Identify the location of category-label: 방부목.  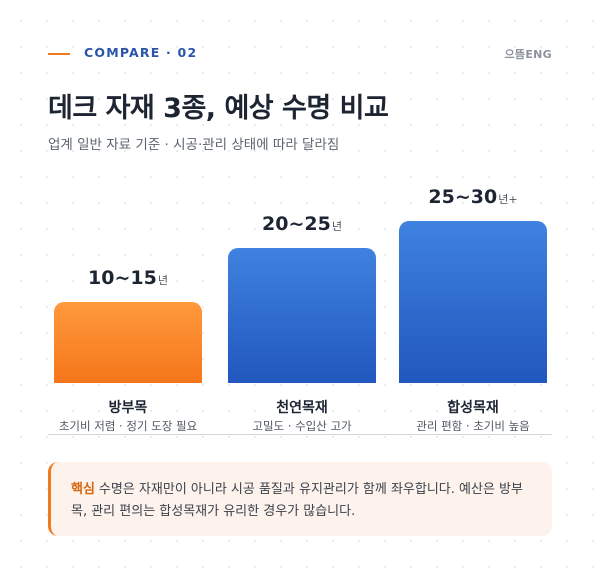
(128, 408).